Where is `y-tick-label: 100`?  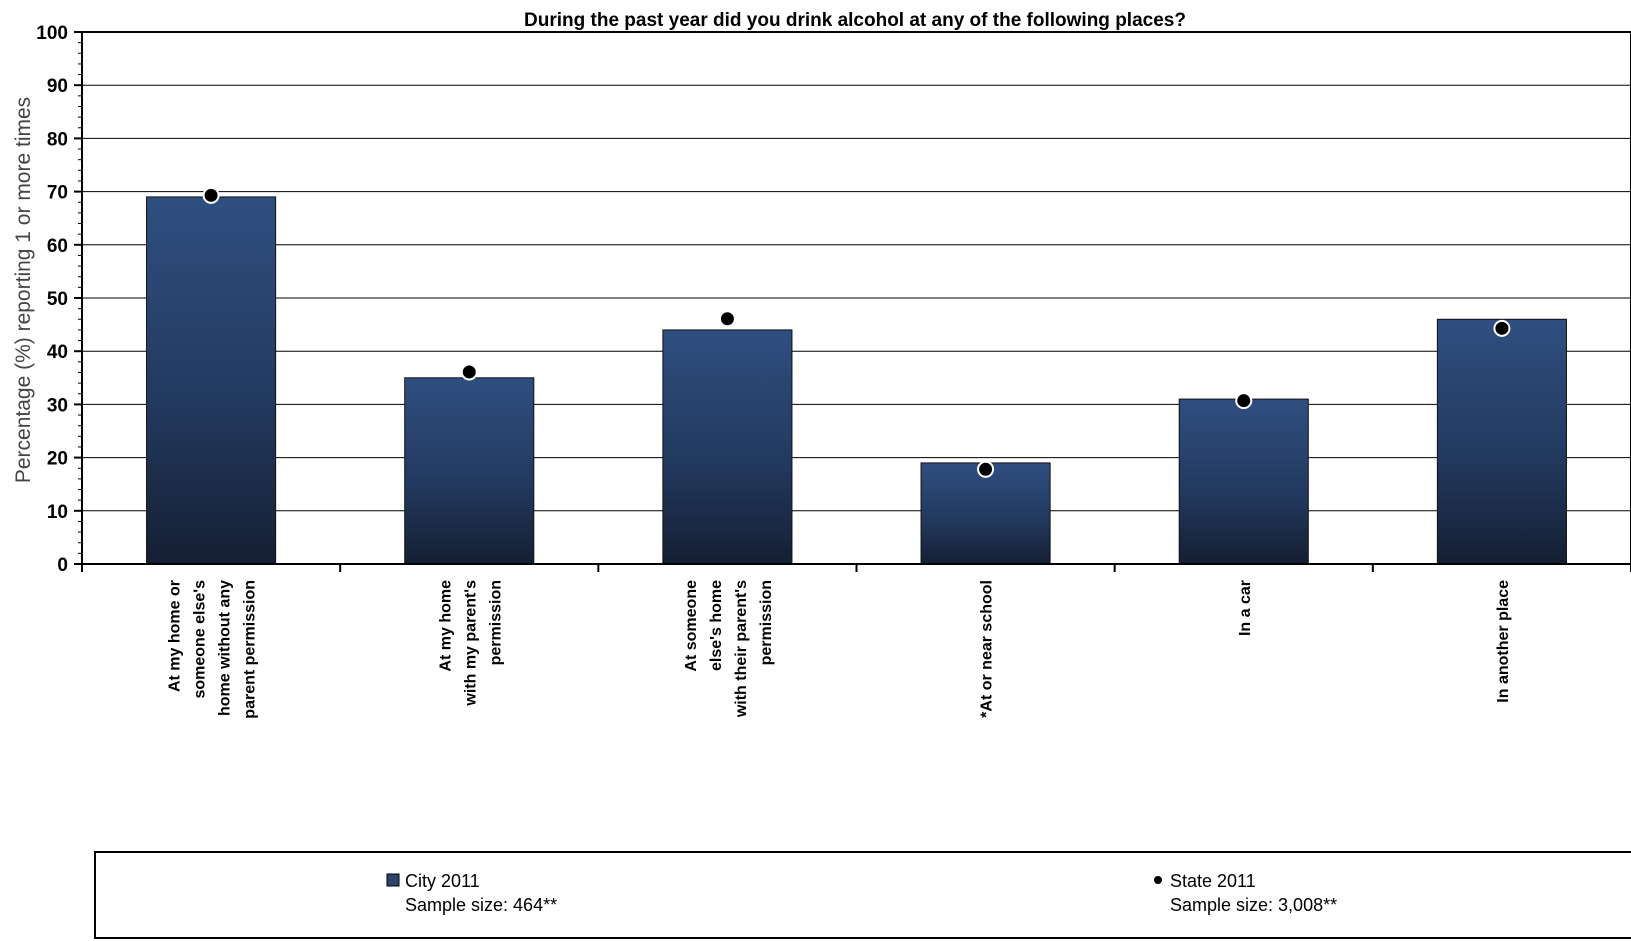
y-tick-label: 100 is located at coordinates (52, 33).